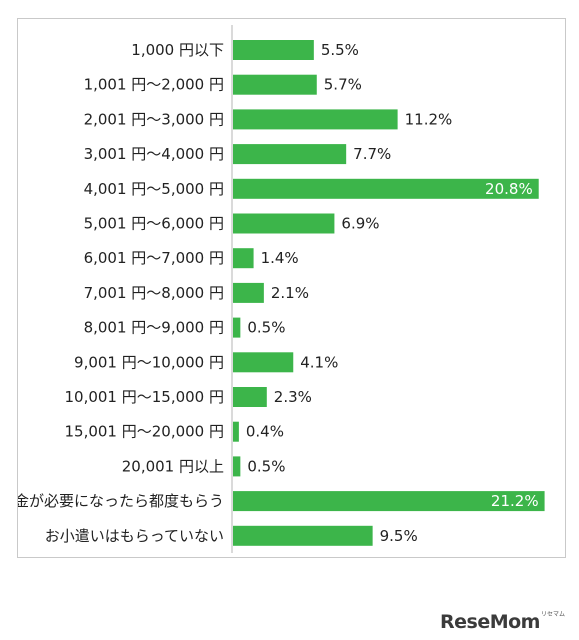 The width and height of the screenshot is (579, 640). What do you see at coordinates (360, 224) in the screenshot?
I see `value-label: 6.9%` at bounding box center [360, 224].